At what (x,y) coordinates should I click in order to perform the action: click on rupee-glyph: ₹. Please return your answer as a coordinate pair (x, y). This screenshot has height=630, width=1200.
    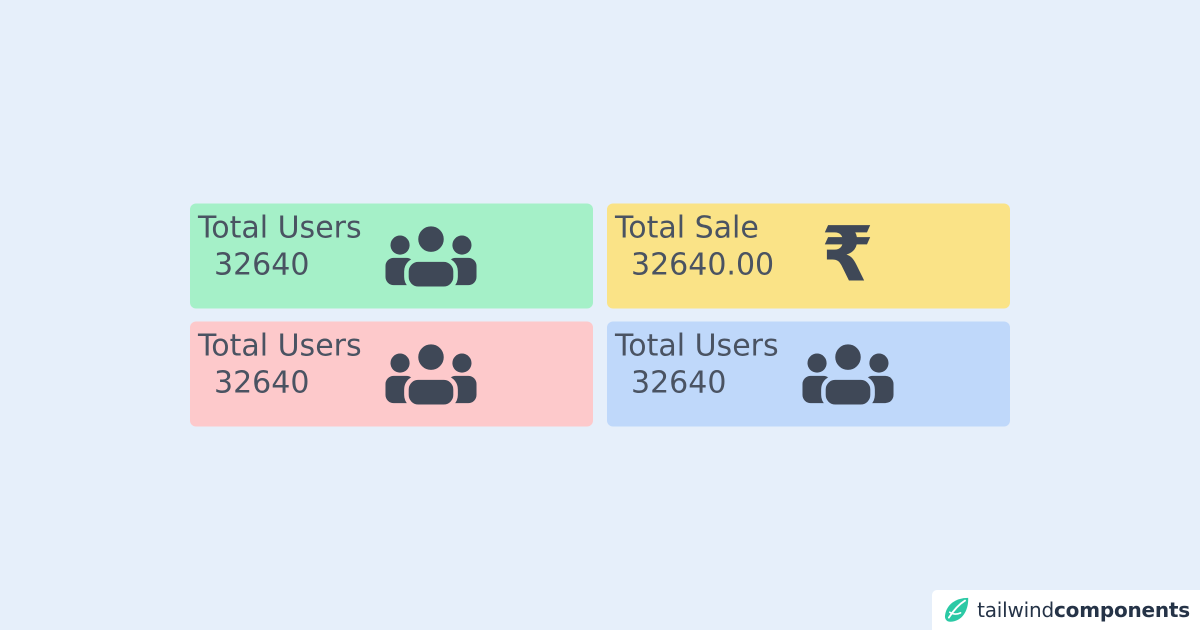
    Looking at the image, I should click on (847, 253).